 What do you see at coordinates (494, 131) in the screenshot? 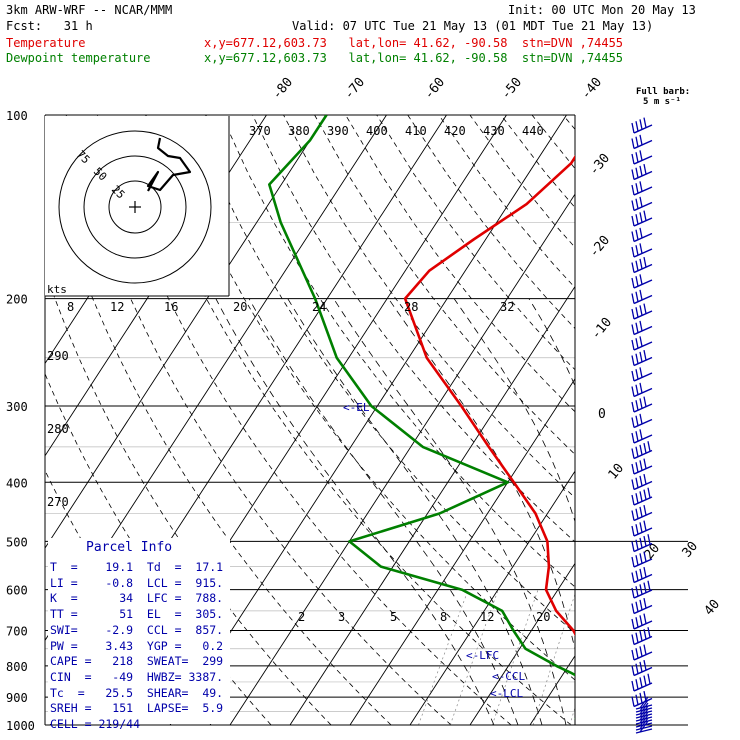
I see `theta-label: 430` at bounding box center [494, 131].